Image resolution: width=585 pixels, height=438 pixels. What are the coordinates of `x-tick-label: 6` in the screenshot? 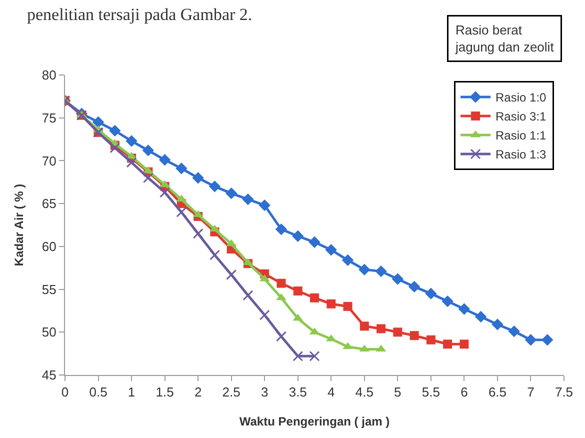 It's located at (464, 392).